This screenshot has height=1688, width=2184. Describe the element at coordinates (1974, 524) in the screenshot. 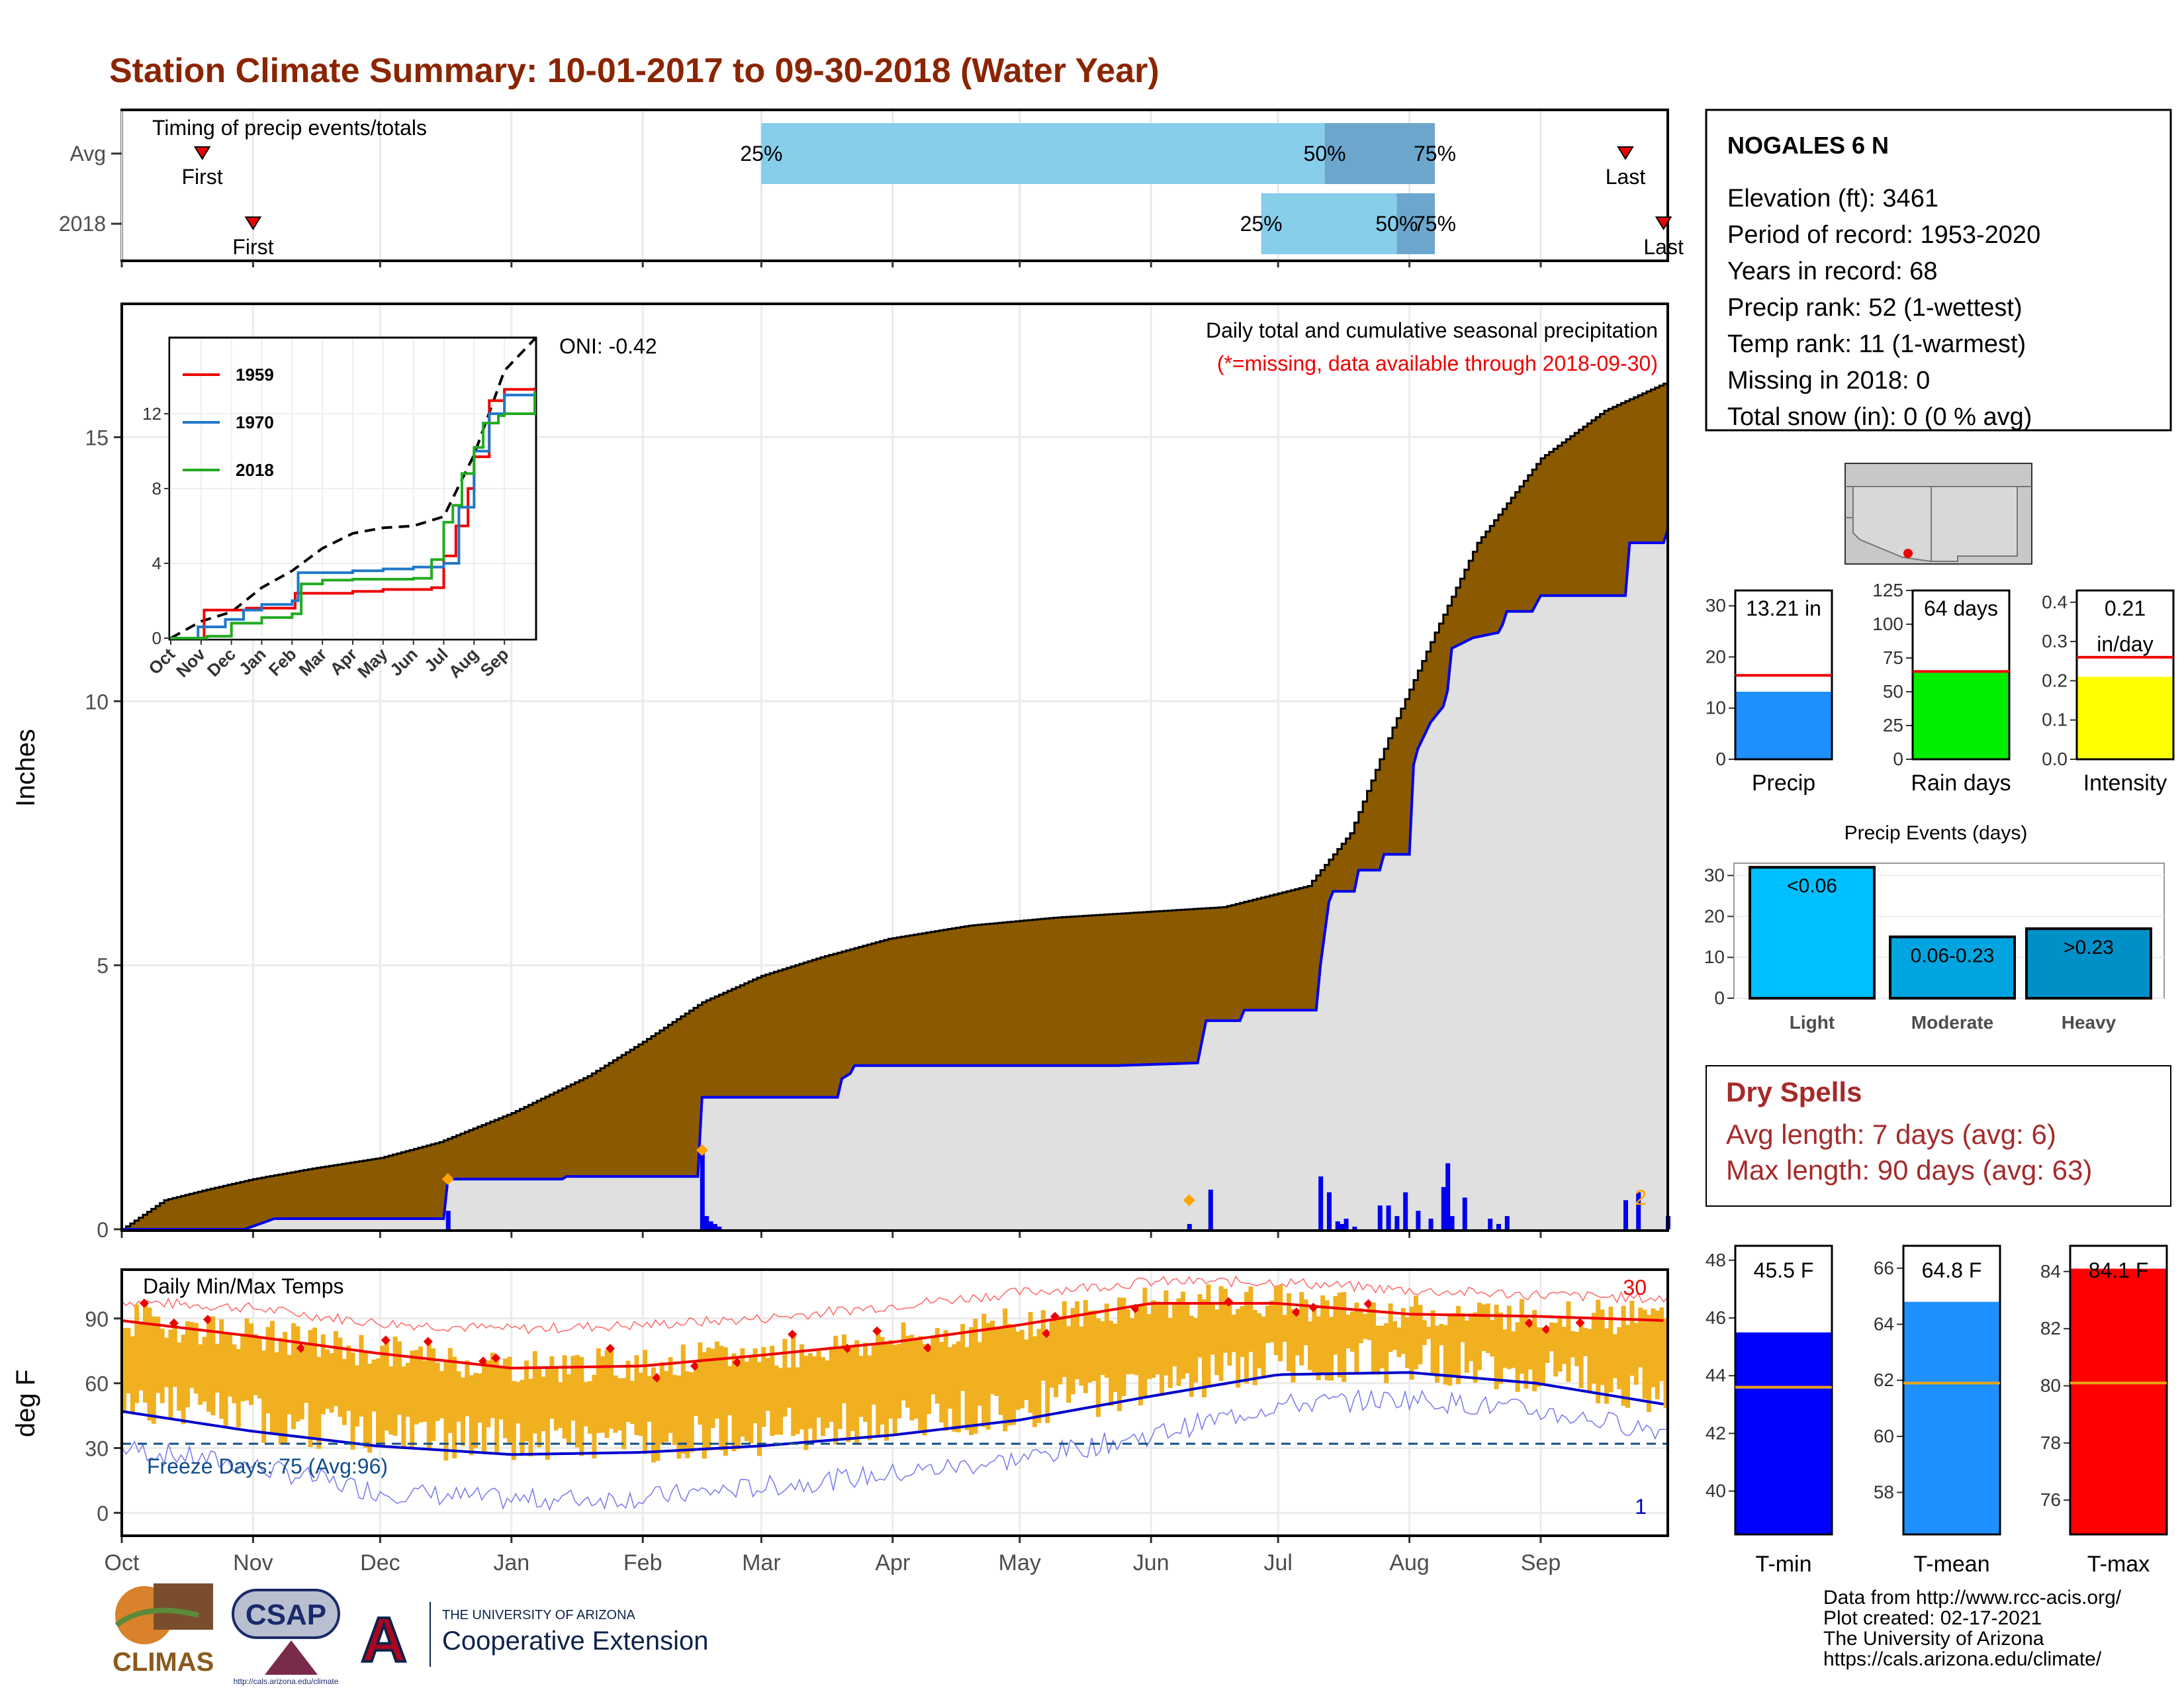

I see `map-new-mexico-shape` at that location.